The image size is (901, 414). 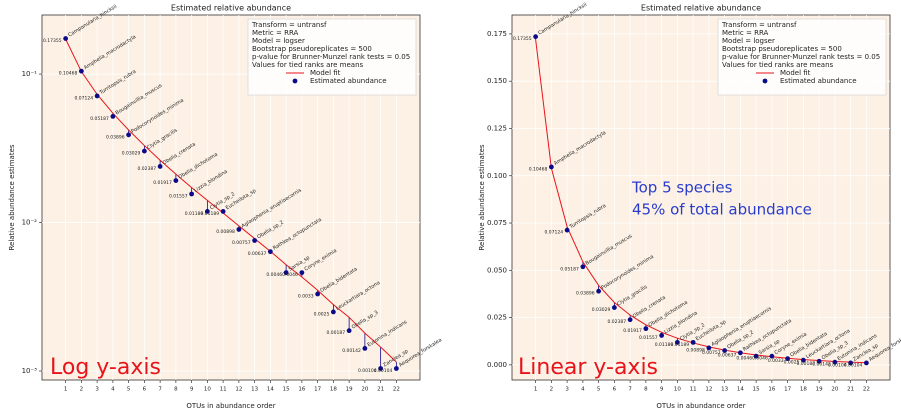 What do you see at coordinates (286, 390) in the screenshot?
I see `x-tick-label: 15` at bounding box center [286, 390].